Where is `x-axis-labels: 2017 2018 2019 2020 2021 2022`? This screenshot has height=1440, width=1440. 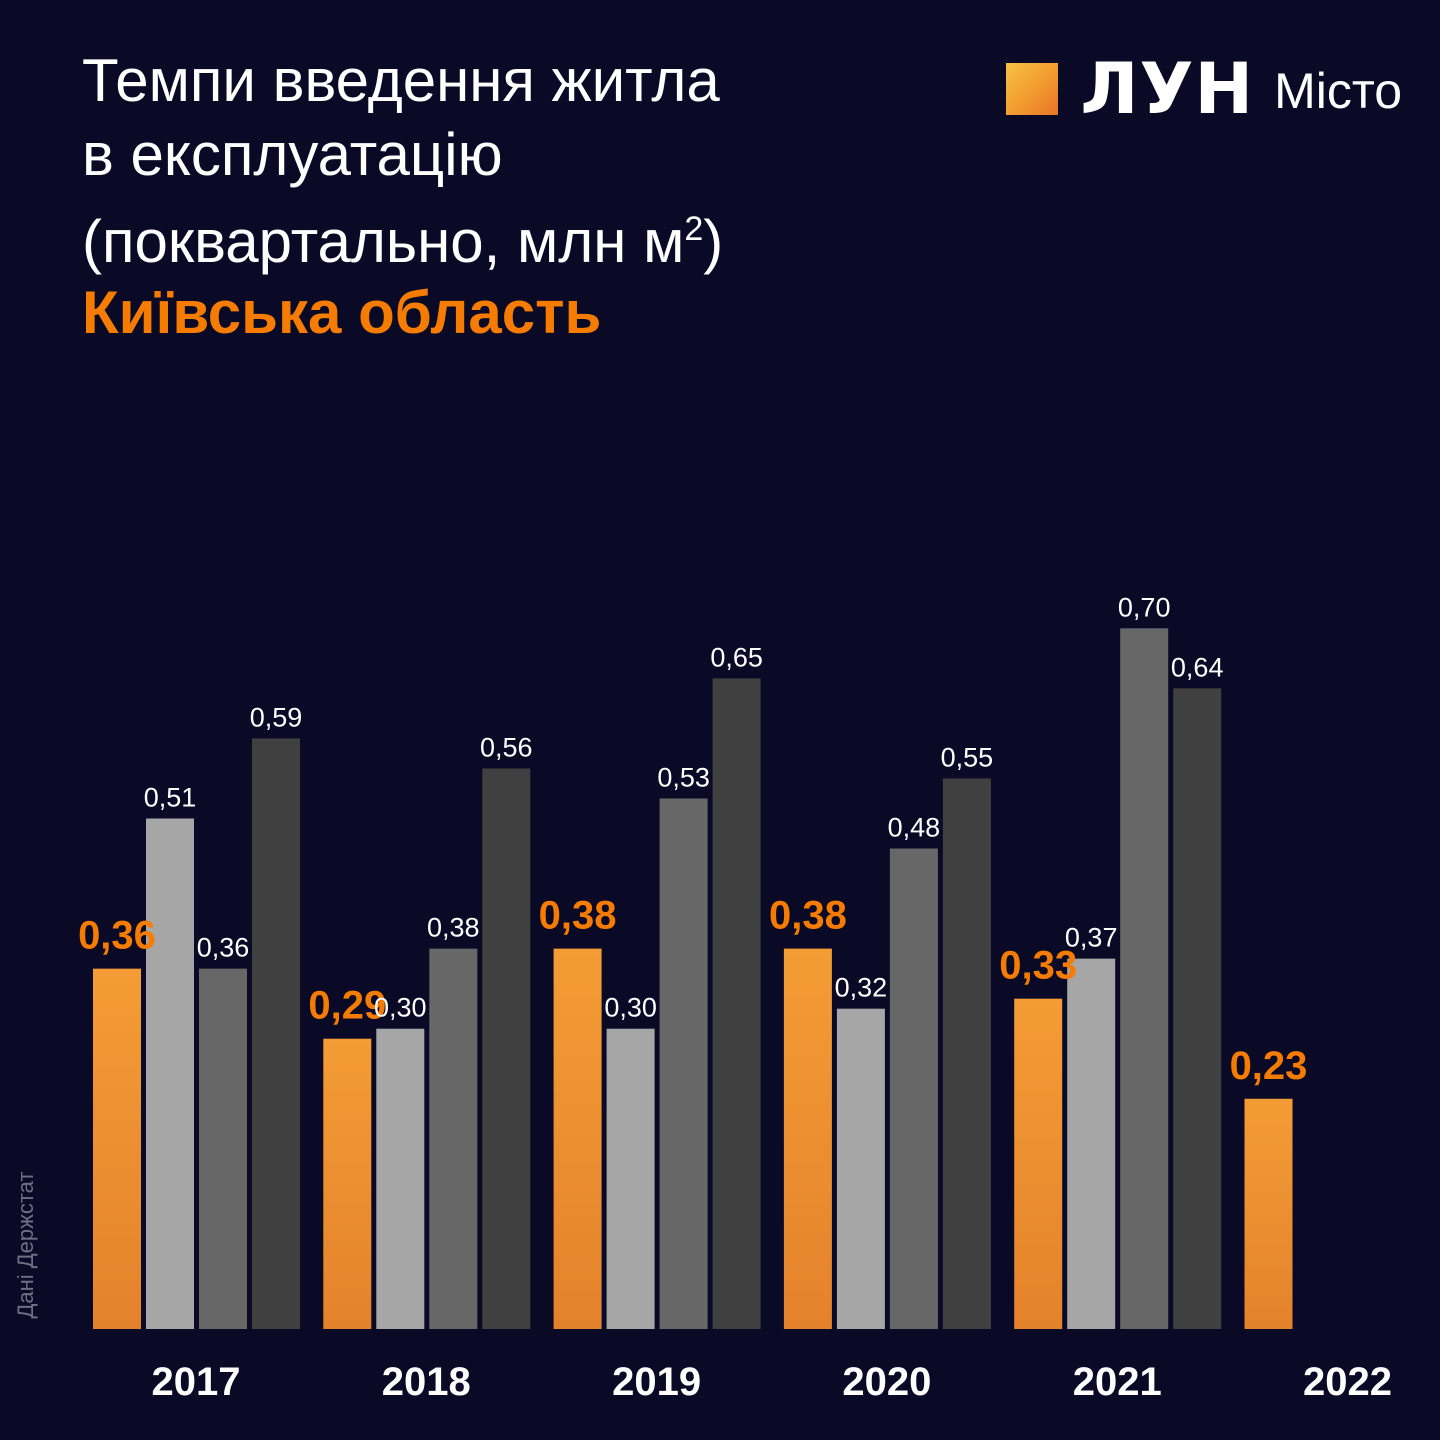
x-axis-labels: 2017 2018 2019 2020 2021 2022 is located at coordinates (772, 1382).